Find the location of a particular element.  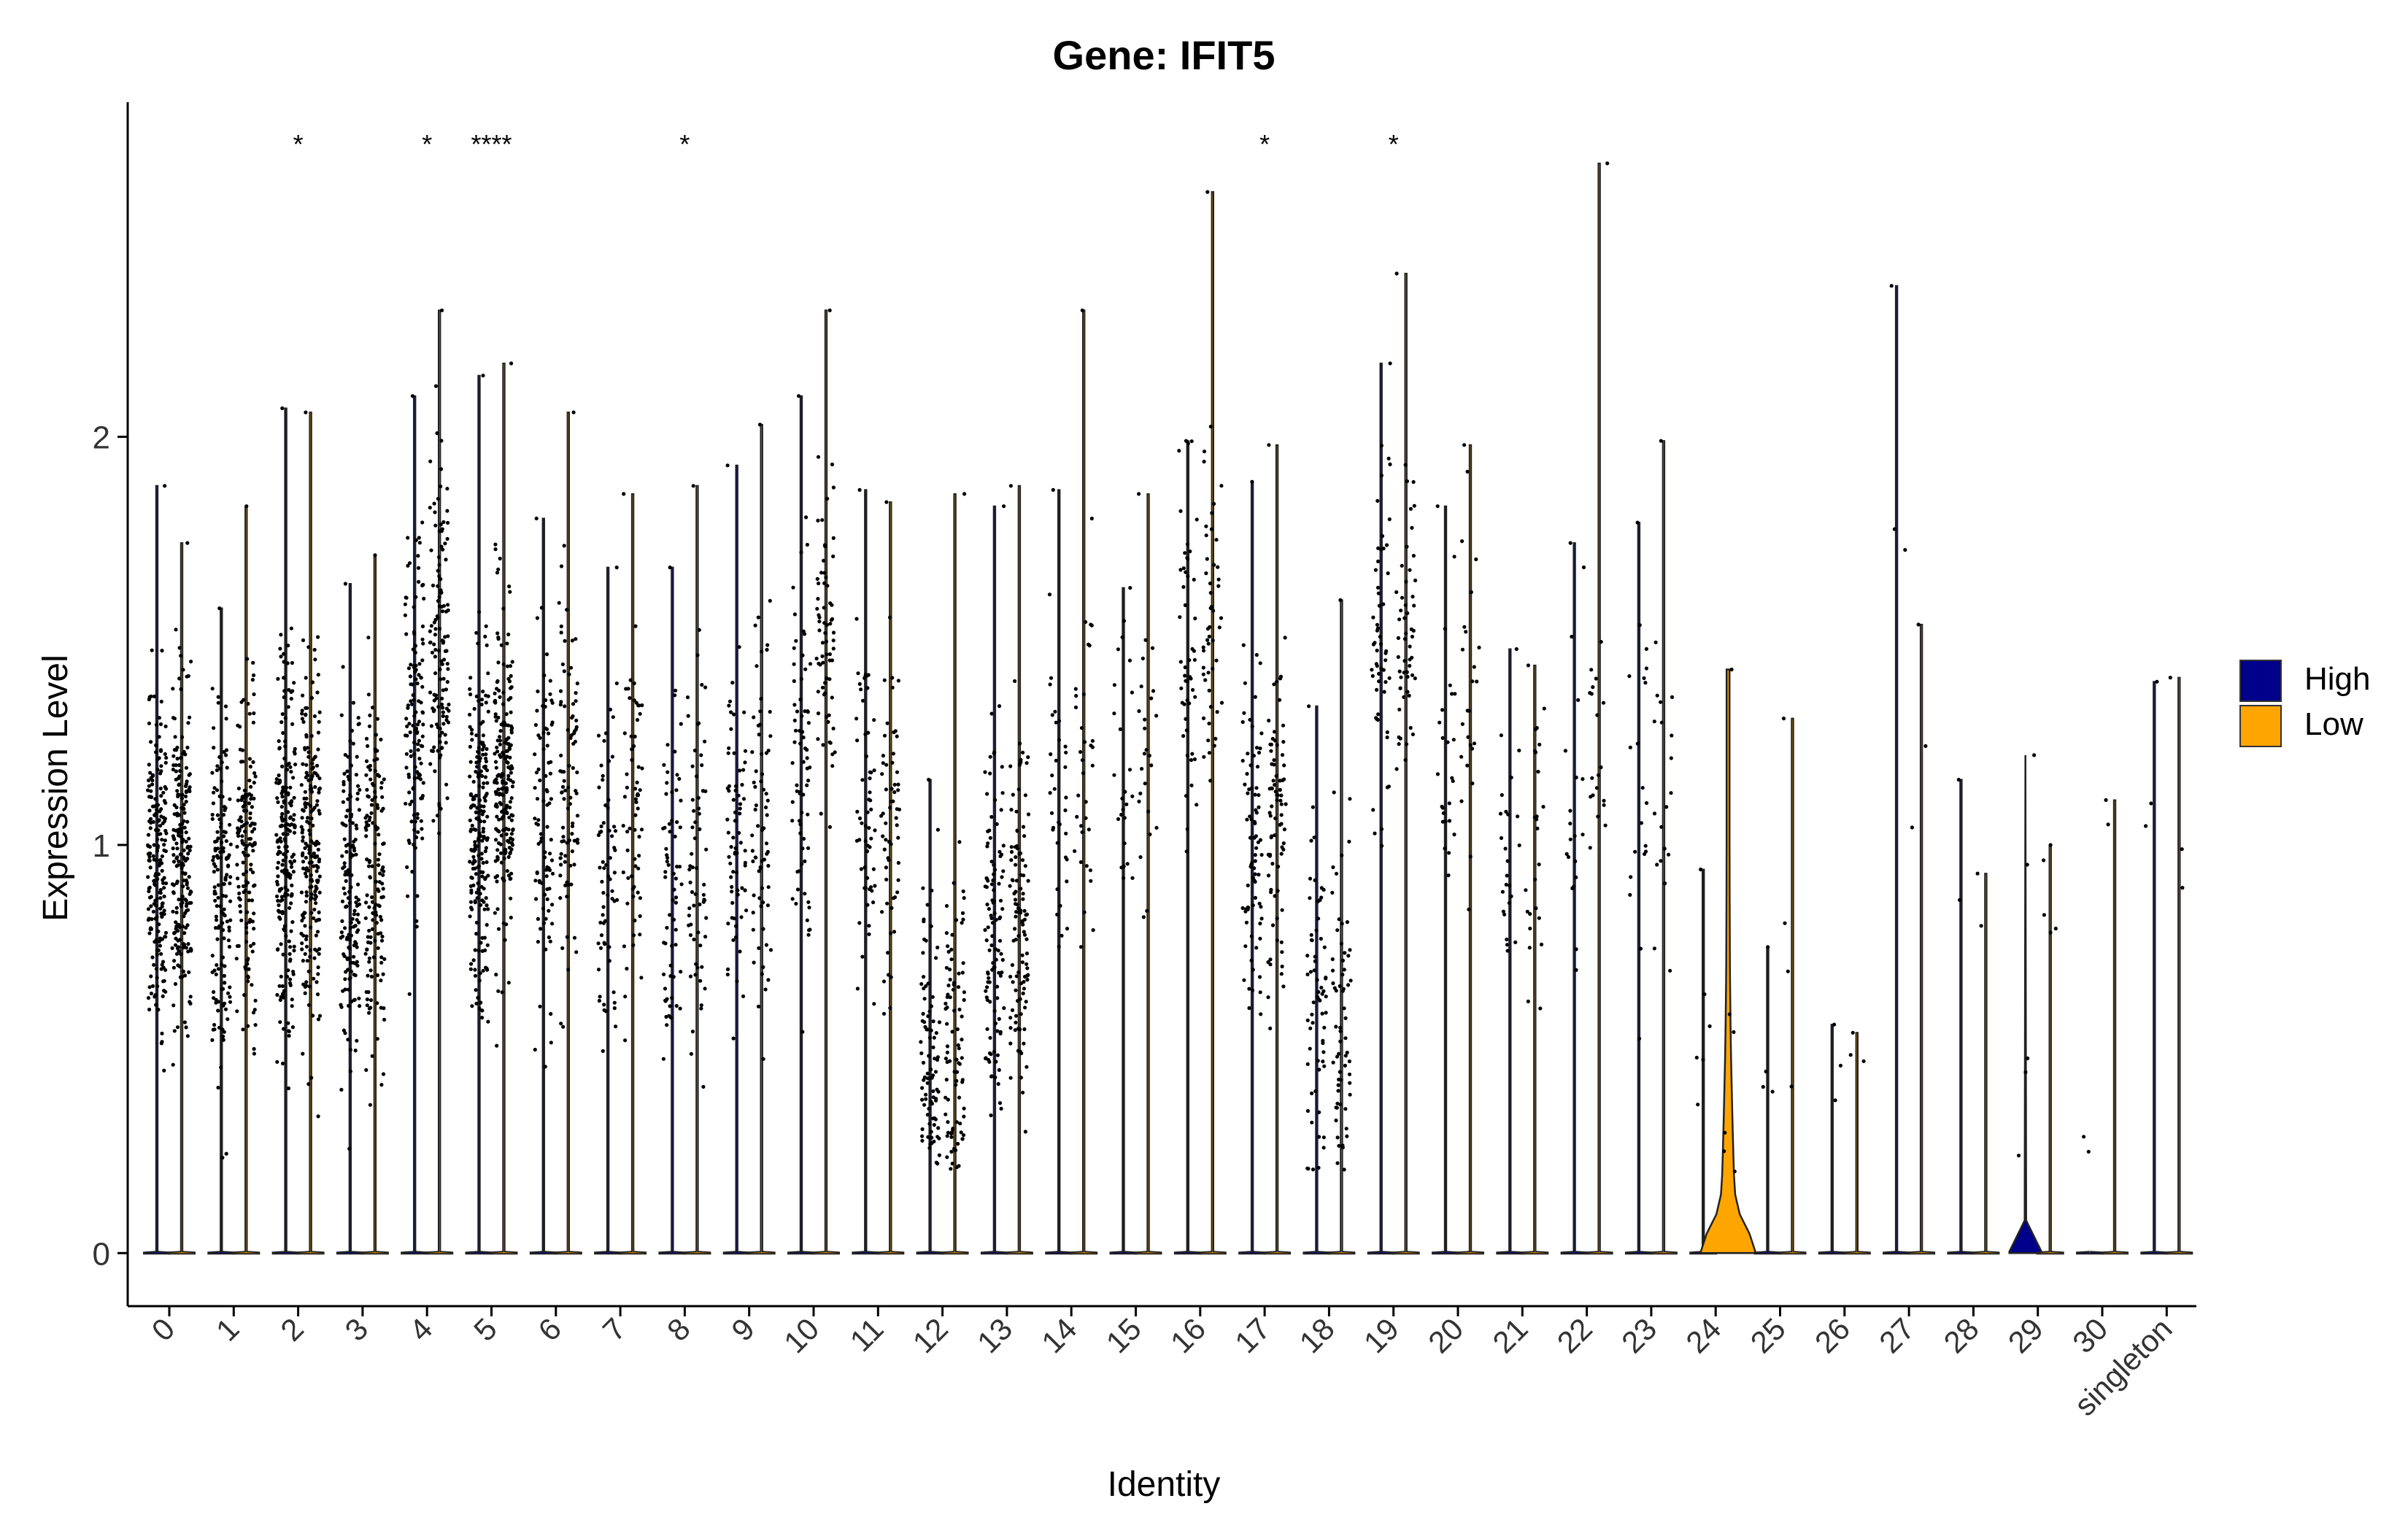

x-tick-label-10: 10 is located at coordinates (801, 1335).